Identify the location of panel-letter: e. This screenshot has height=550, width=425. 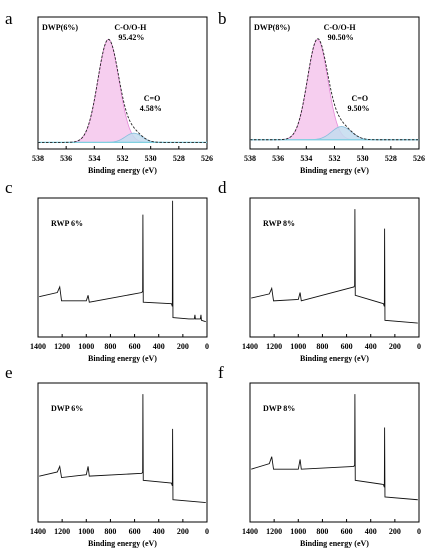
(9, 372).